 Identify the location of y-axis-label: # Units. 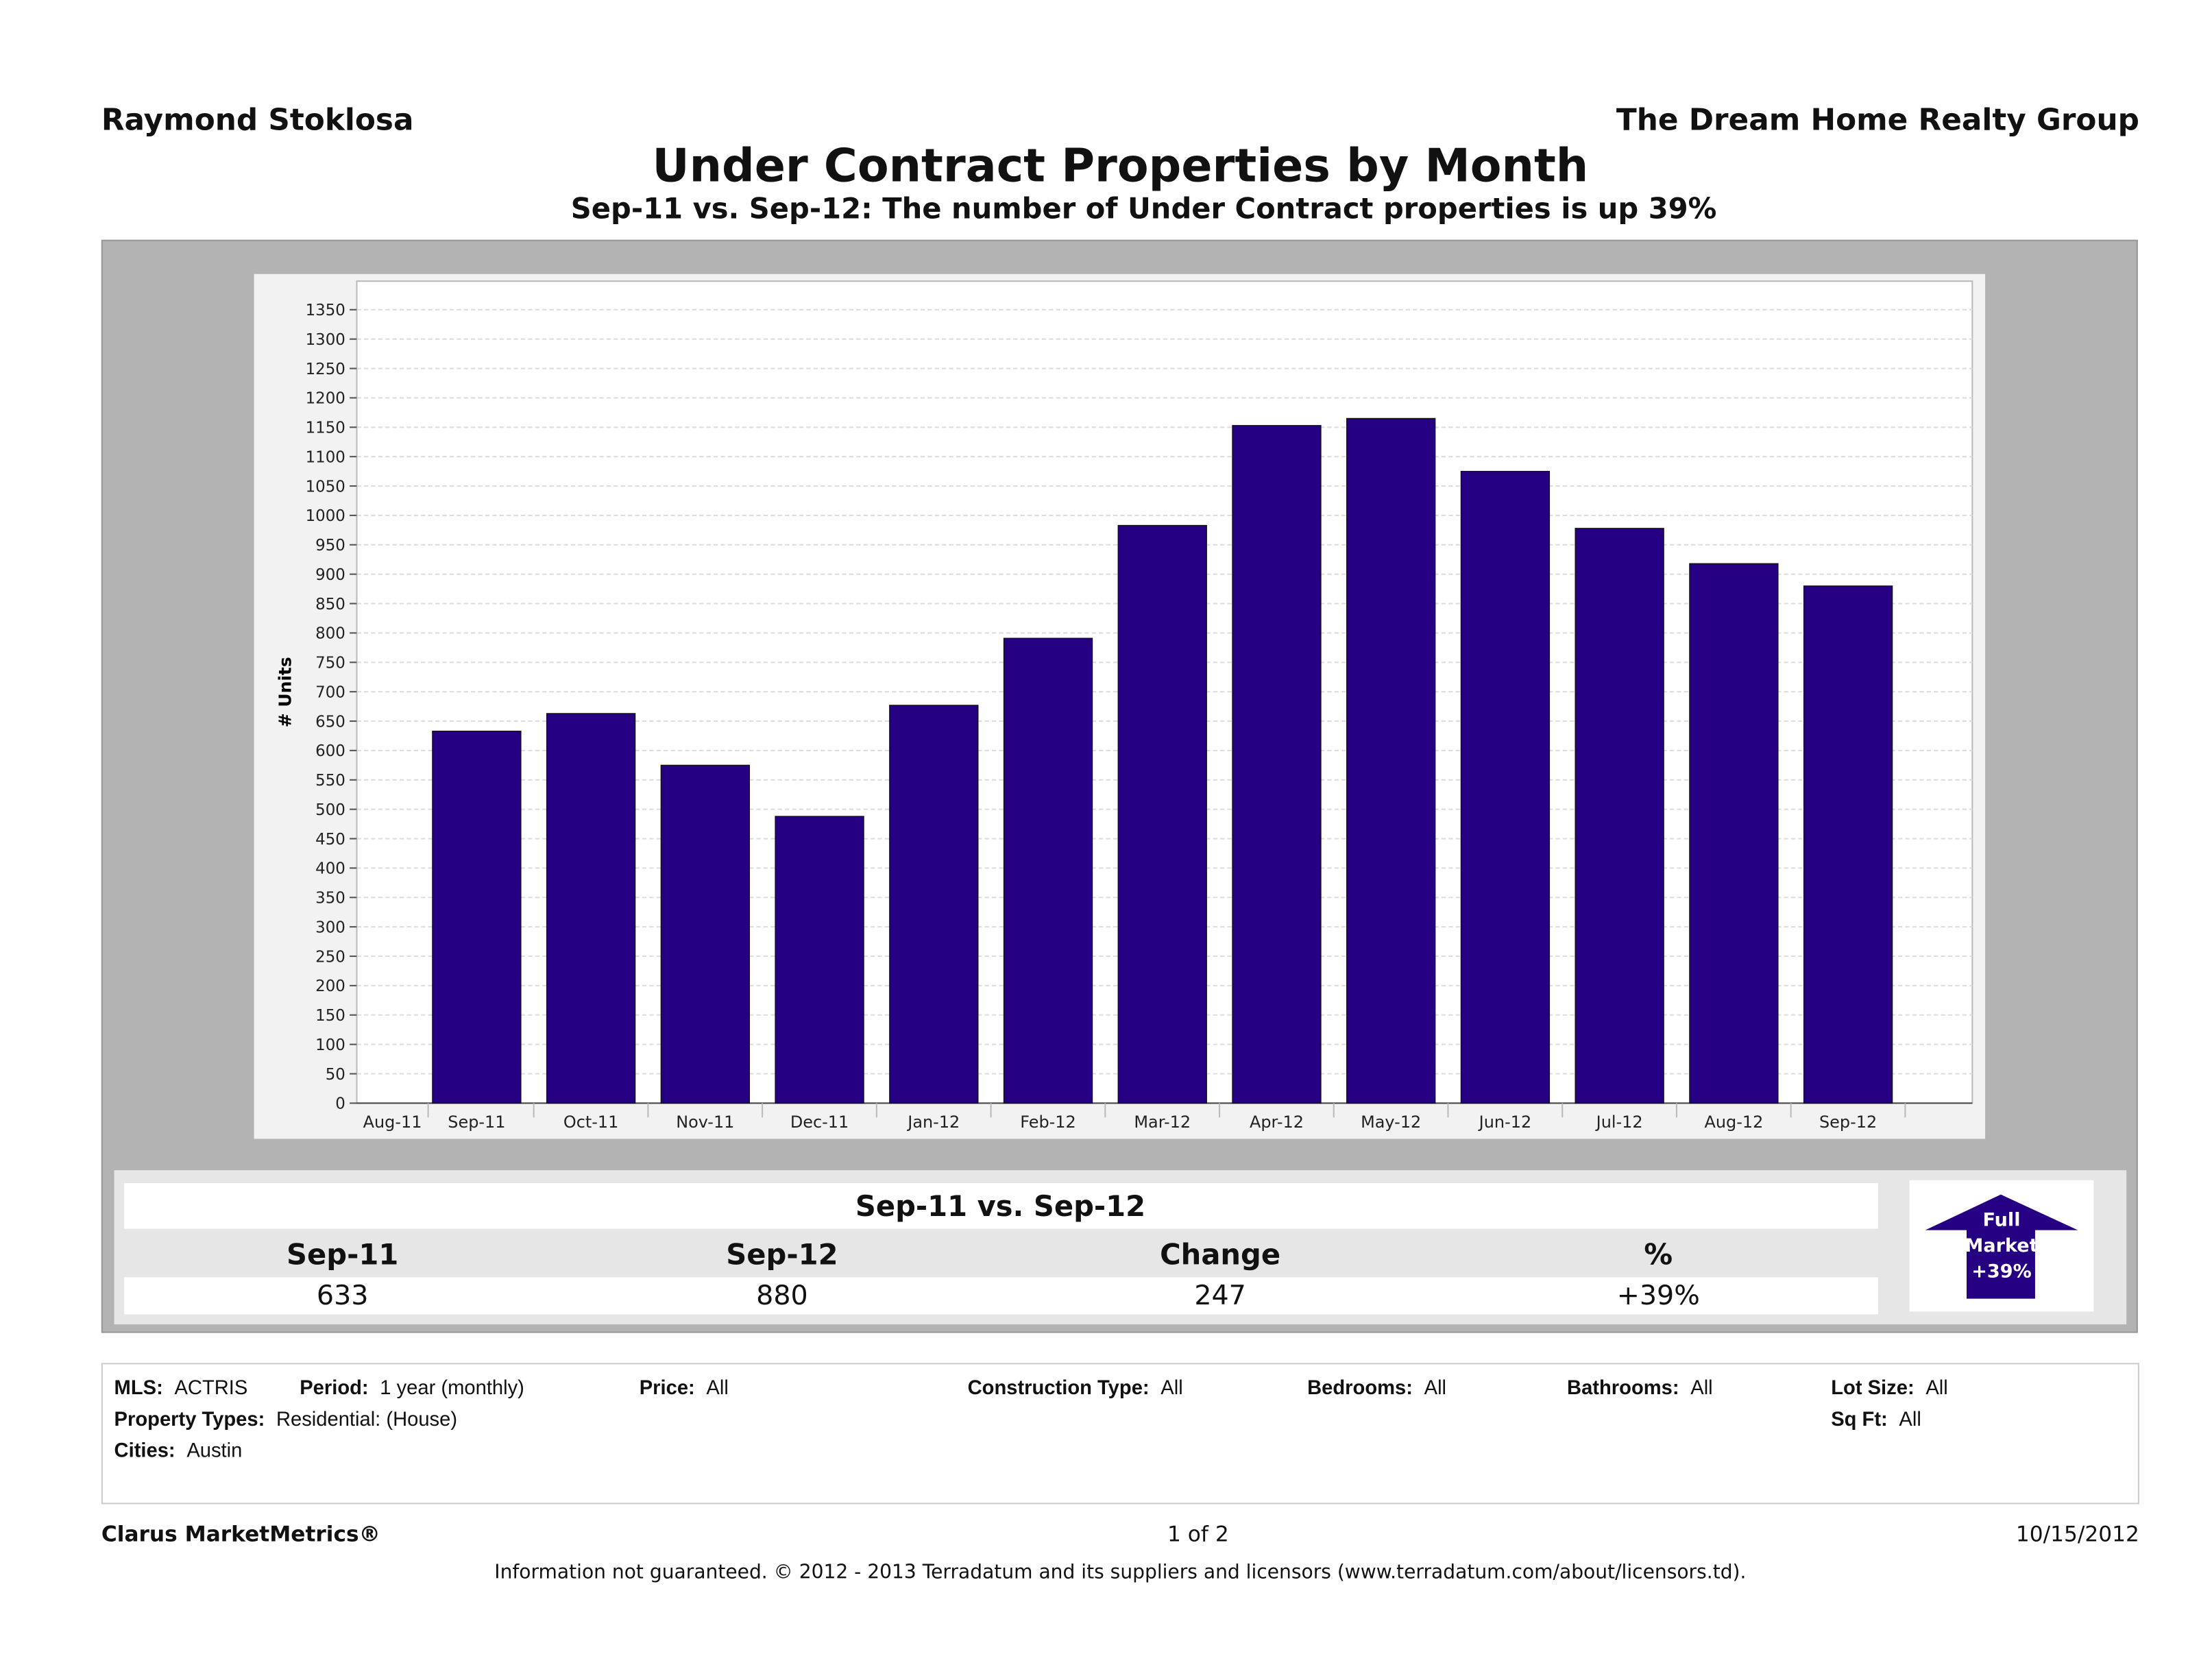
(285, 692).